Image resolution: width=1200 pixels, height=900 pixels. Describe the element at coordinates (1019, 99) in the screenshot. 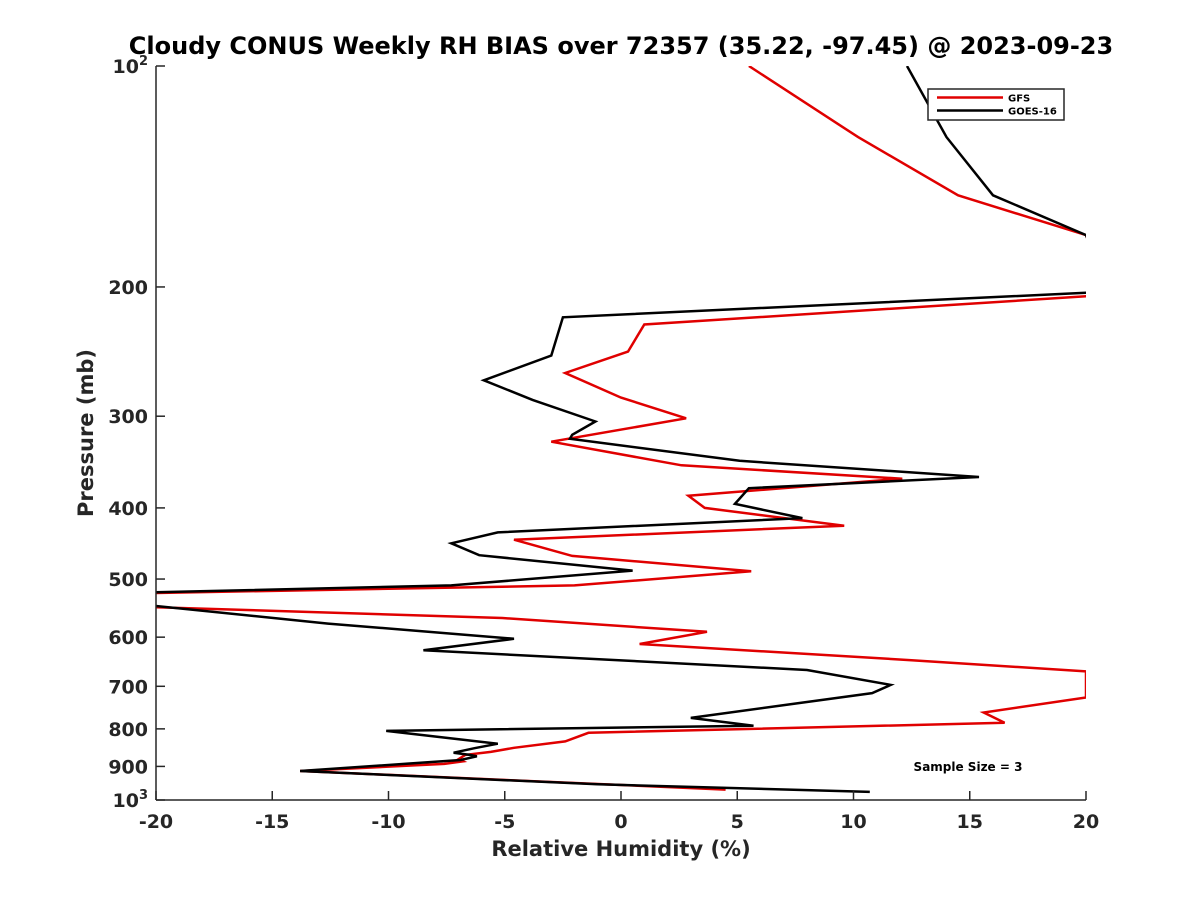

I see `legend-label-gfs: GFS` at that location.